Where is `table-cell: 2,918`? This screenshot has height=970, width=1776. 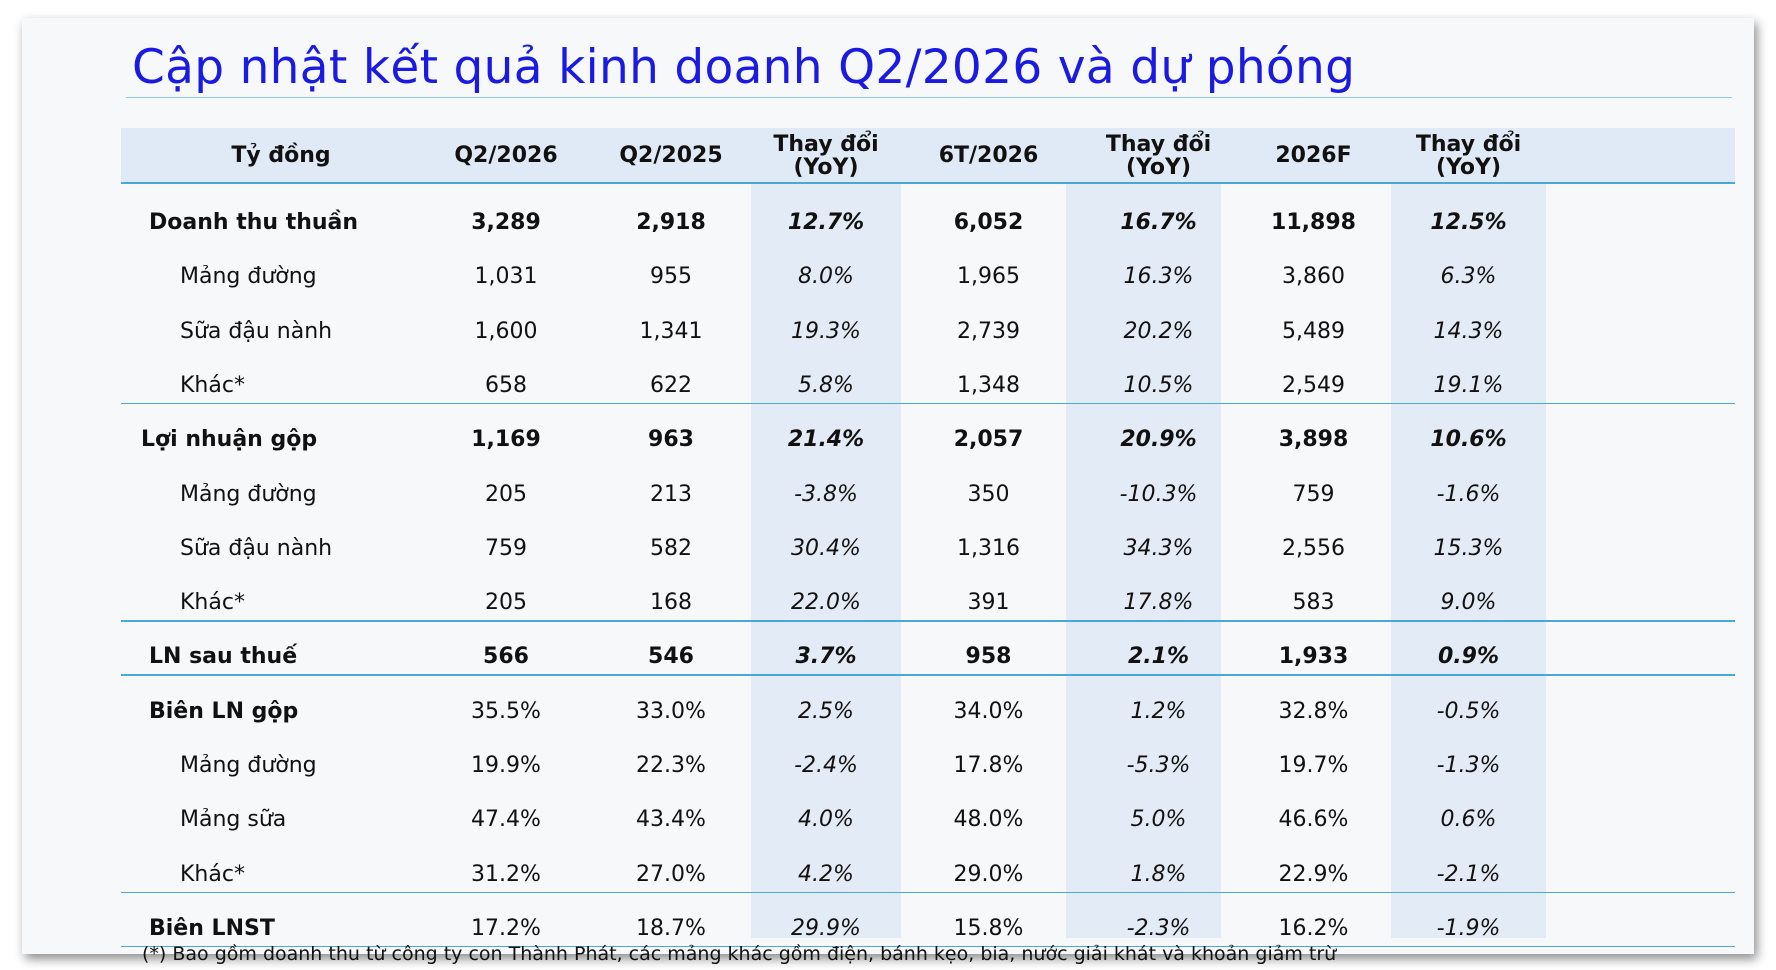 table-cell: 2,918 is located at coordinates (671, 222).